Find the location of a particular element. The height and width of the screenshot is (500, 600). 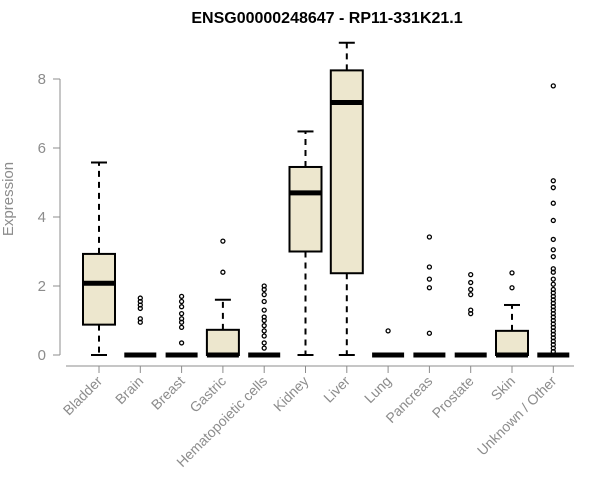

x-tick-label: Prostate is located at coordinates (453, 397).